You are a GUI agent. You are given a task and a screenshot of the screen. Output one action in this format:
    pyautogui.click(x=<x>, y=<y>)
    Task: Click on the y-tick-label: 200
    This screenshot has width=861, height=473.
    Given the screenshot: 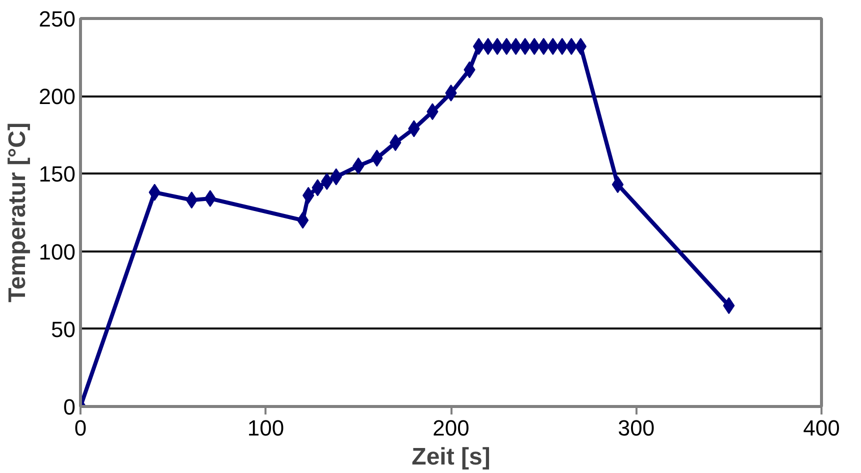 What is the action you would take?
    pyautogui.click(x=57, y=97)
    